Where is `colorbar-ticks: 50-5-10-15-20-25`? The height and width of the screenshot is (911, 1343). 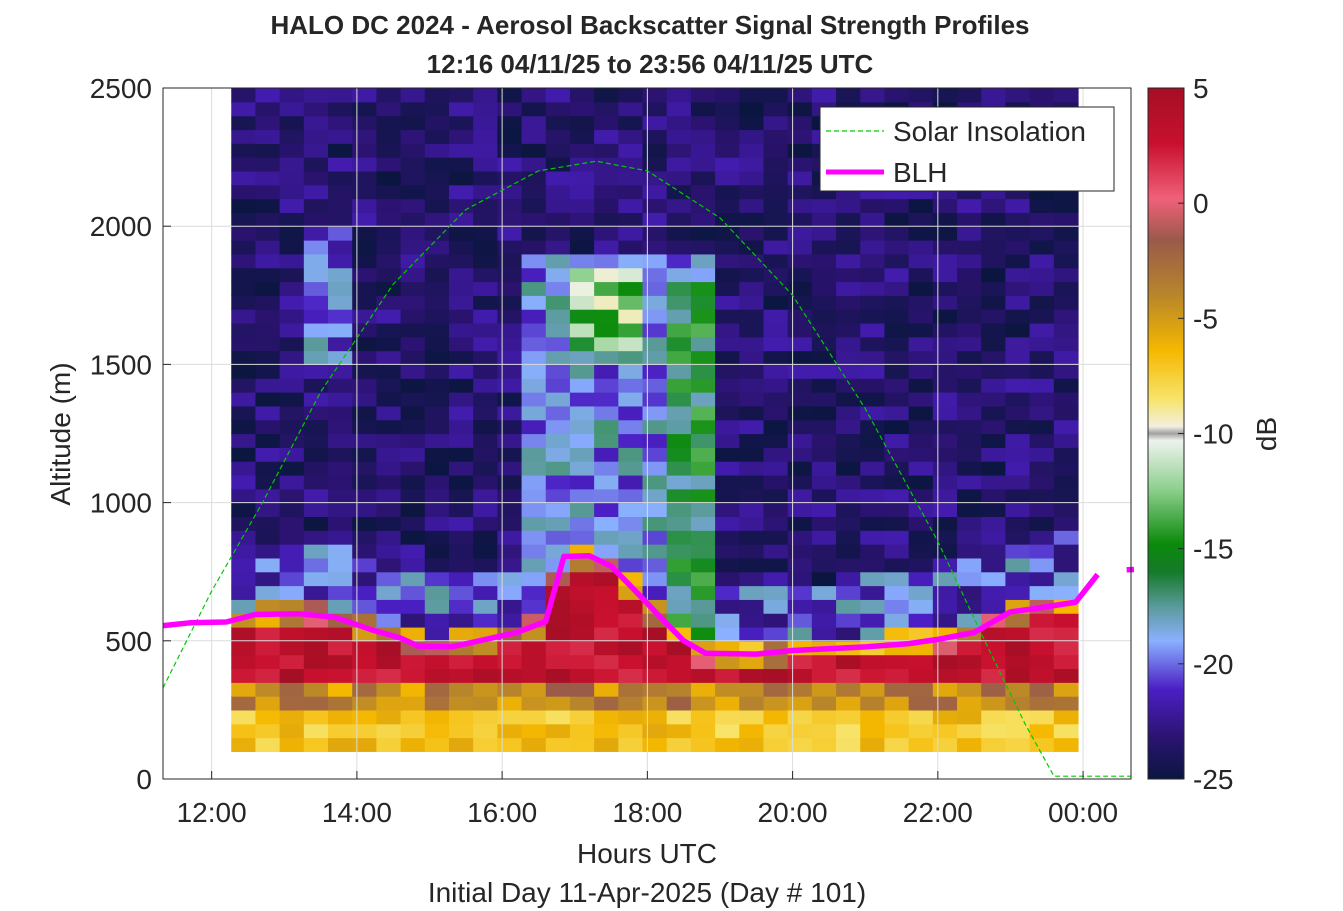
colorbar-ticks: 50-5-10-15-20-25 is located at coordinates (1205, 434).